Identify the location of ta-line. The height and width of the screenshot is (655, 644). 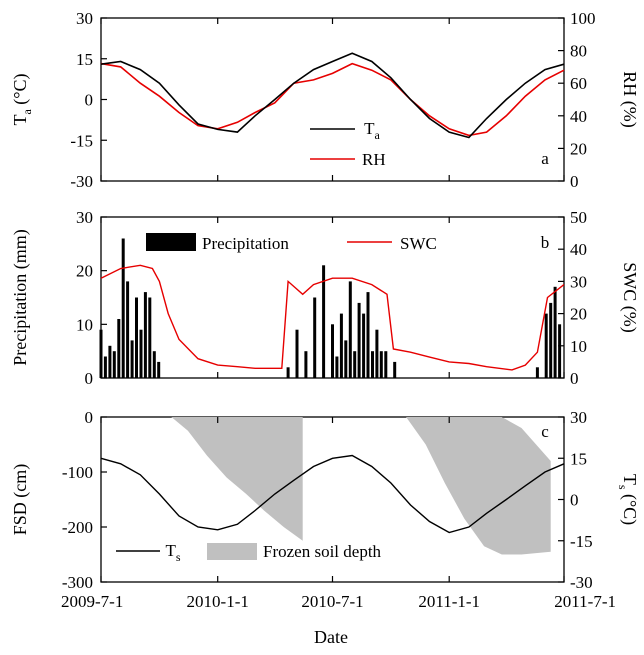
(332, 95).